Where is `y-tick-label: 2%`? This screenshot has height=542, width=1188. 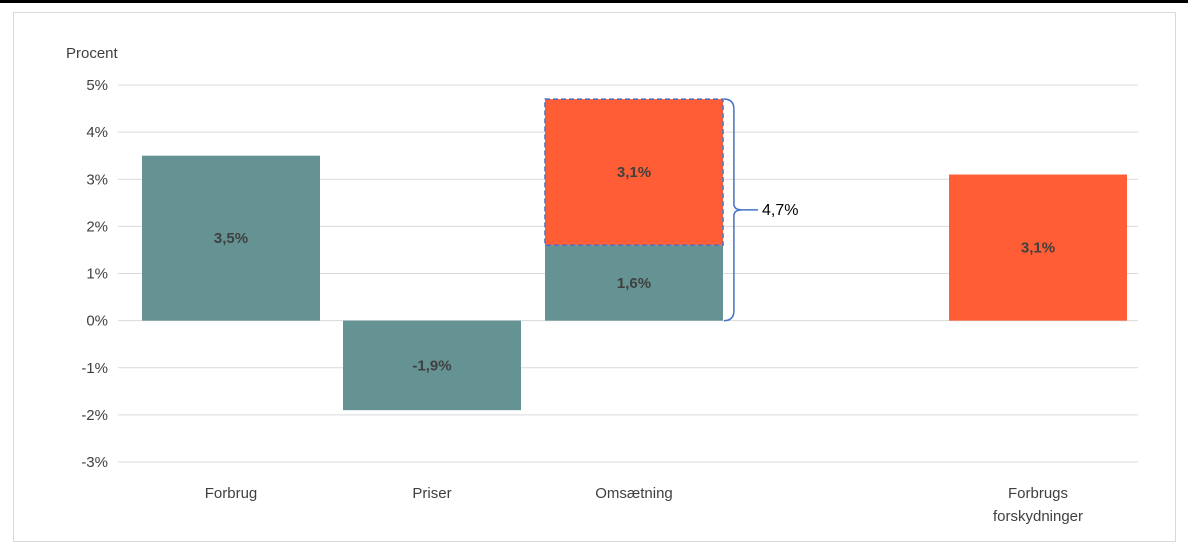 y-tick-label: 2% is located at coordinates (97, 226).